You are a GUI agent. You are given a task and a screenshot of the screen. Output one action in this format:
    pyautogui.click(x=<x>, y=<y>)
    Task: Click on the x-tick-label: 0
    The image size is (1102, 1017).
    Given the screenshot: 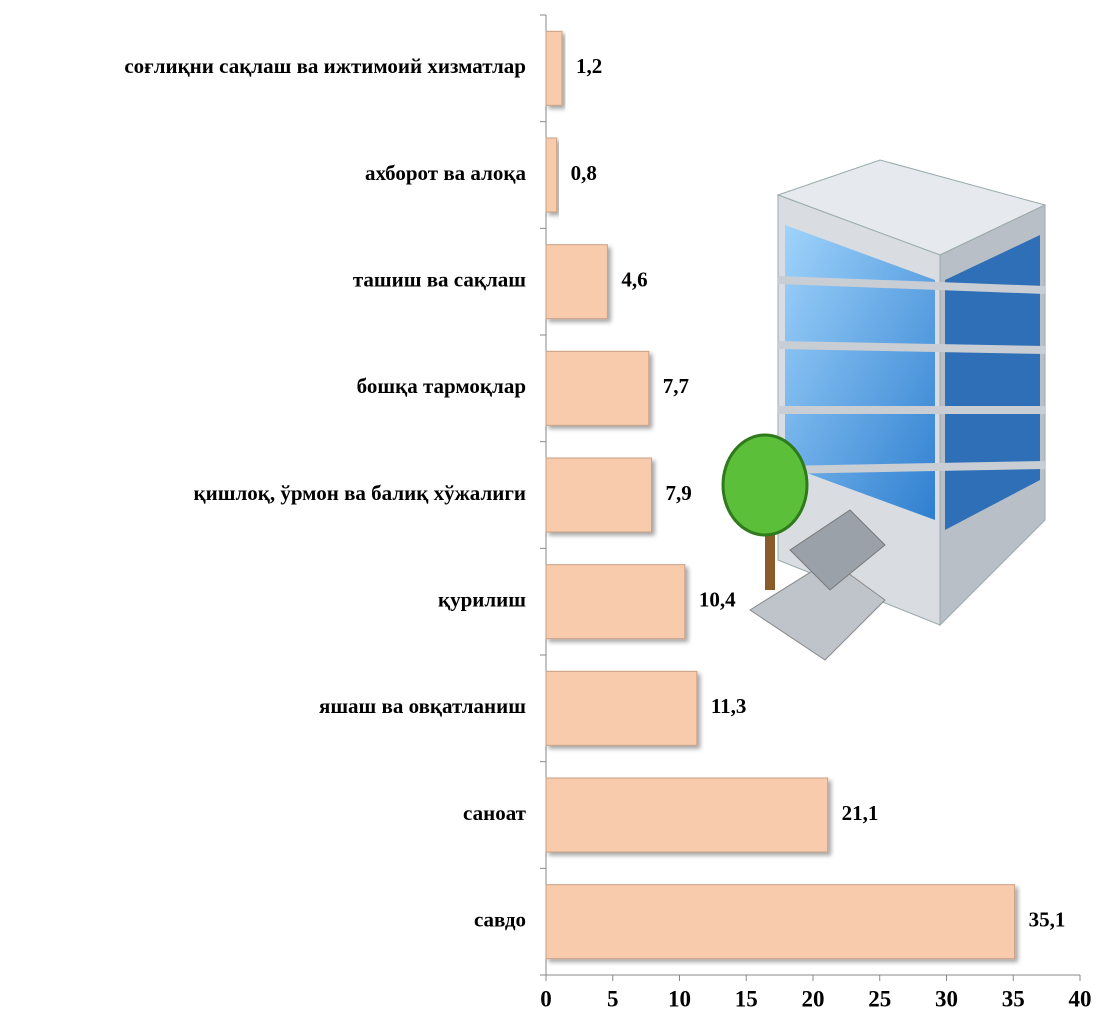 What is the action you would take?
    pyautogui.click(x=546, y=998)
    